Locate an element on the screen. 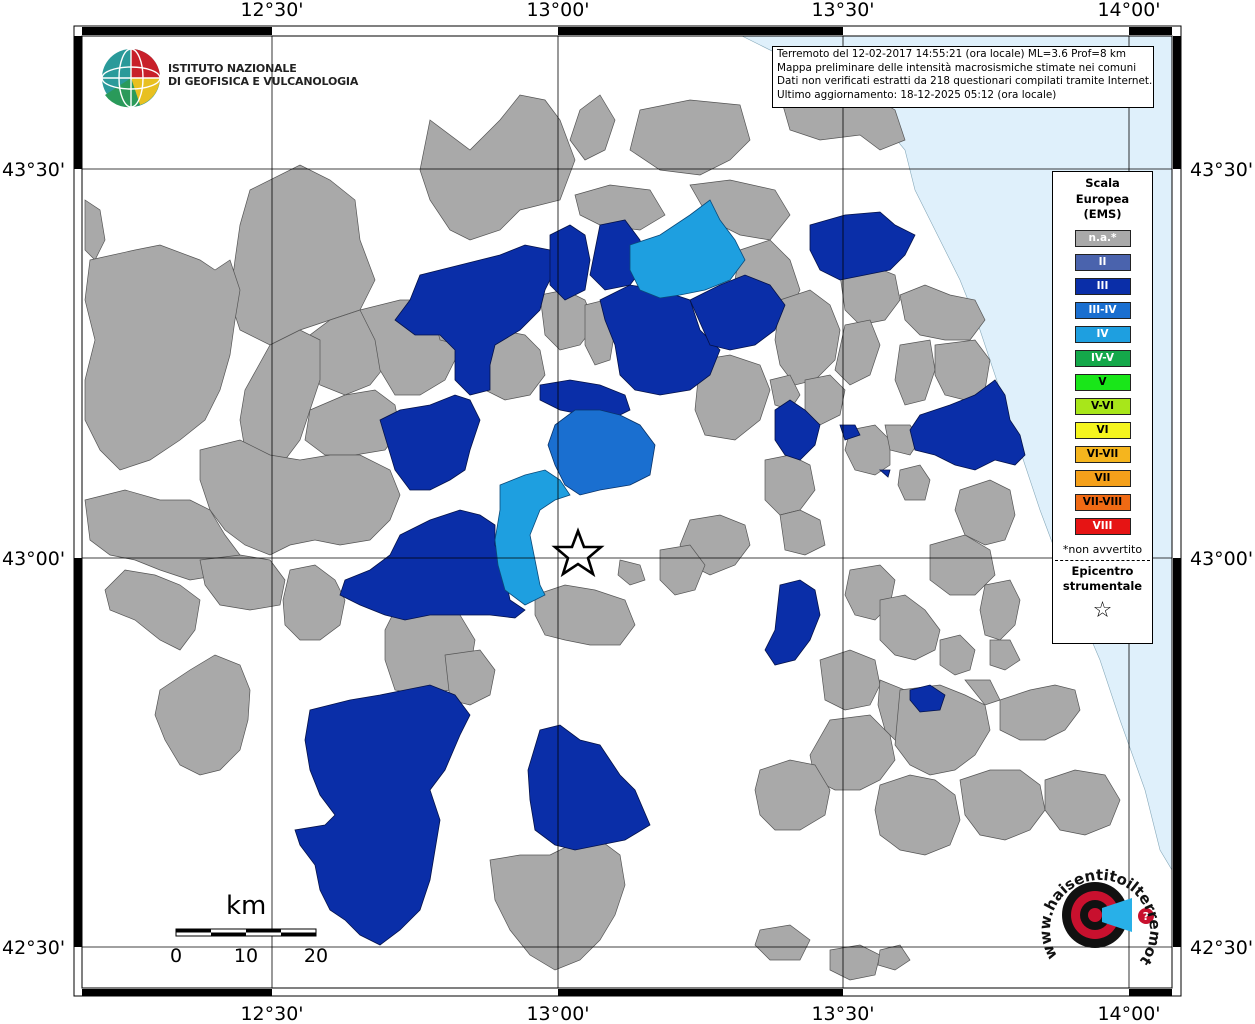  tick-left-3: 42°30' is located at coordinates (33, 948).